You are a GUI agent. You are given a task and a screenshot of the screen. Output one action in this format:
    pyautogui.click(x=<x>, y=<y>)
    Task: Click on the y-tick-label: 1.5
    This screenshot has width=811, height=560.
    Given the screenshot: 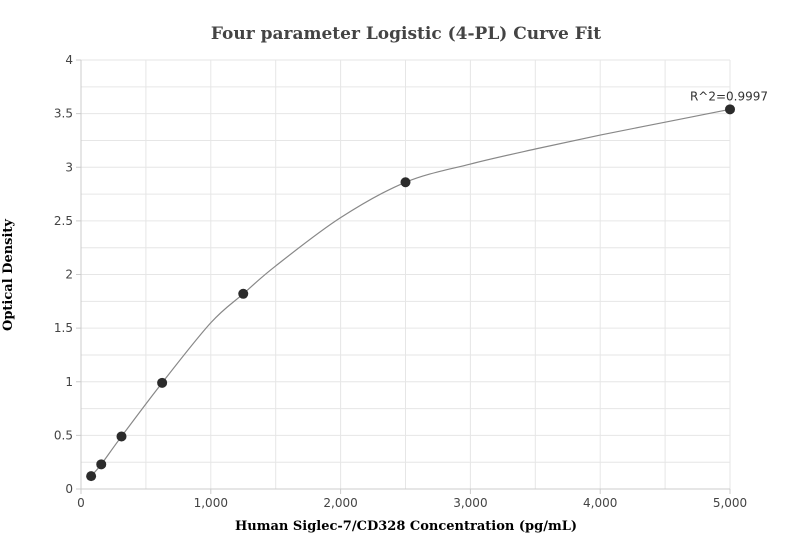 What is the action you would take?
    pyautogui.click(x=63, y=328)
    